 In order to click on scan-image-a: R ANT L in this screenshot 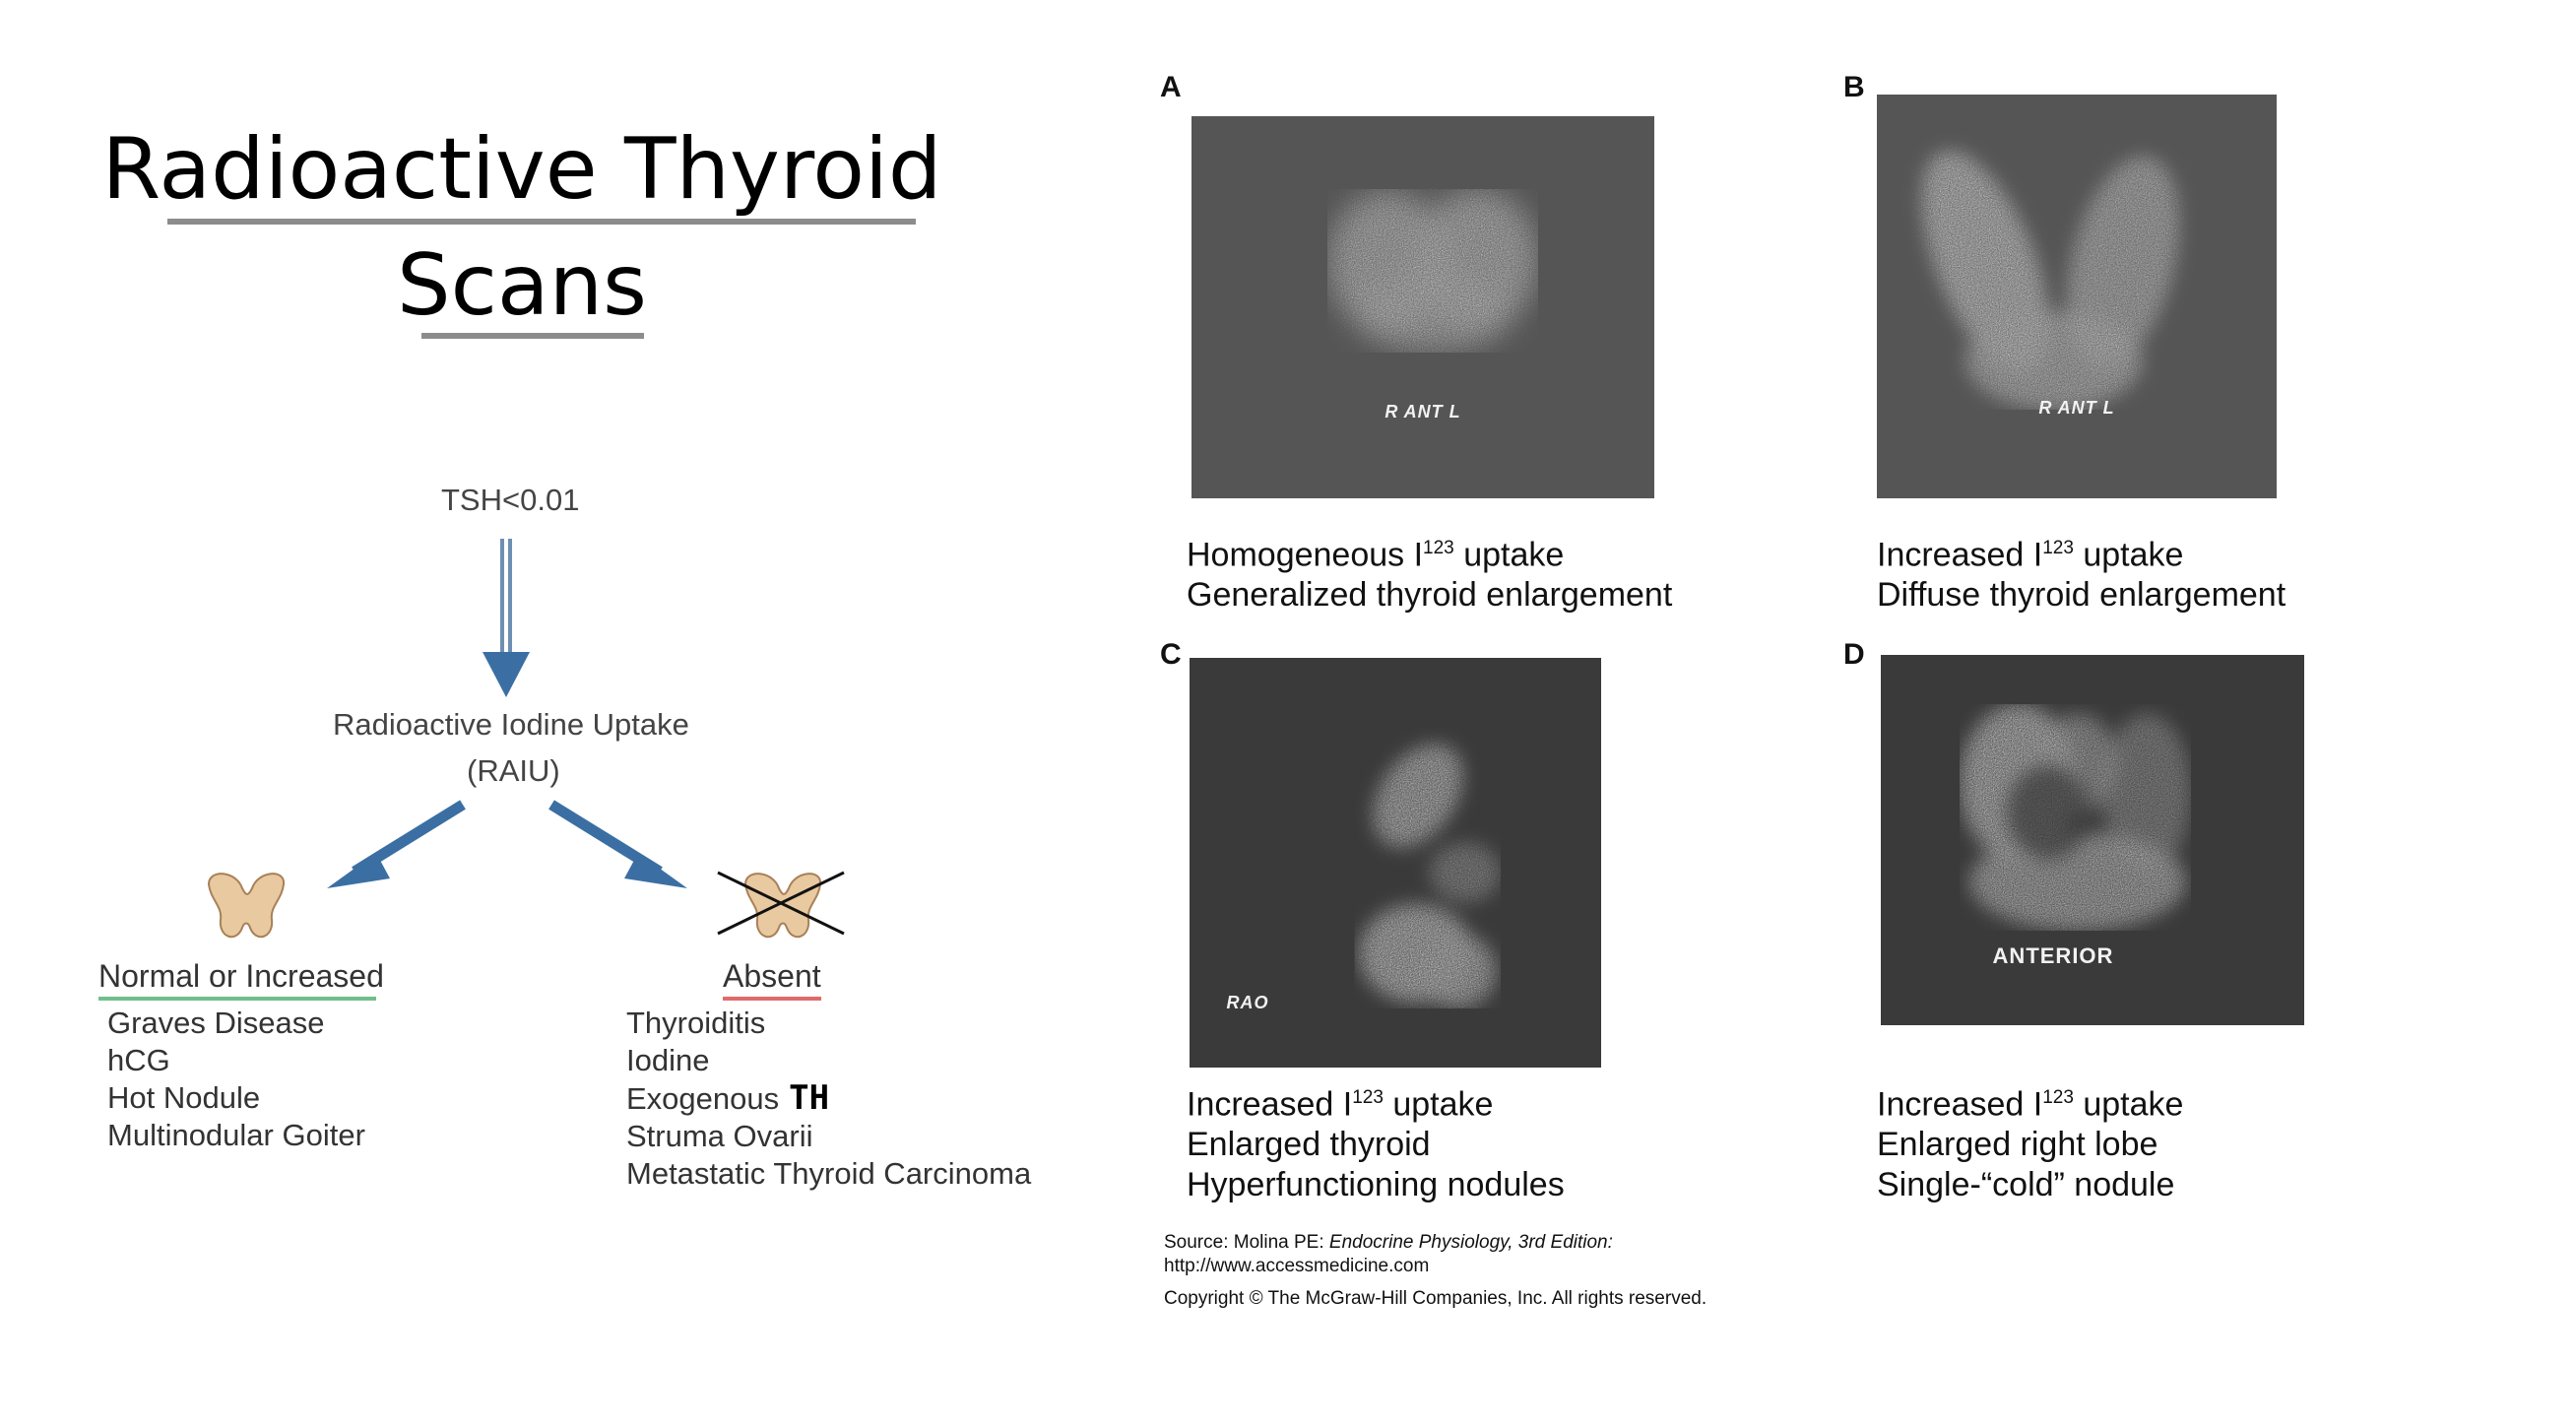, I will do `click(1422, 307)`.